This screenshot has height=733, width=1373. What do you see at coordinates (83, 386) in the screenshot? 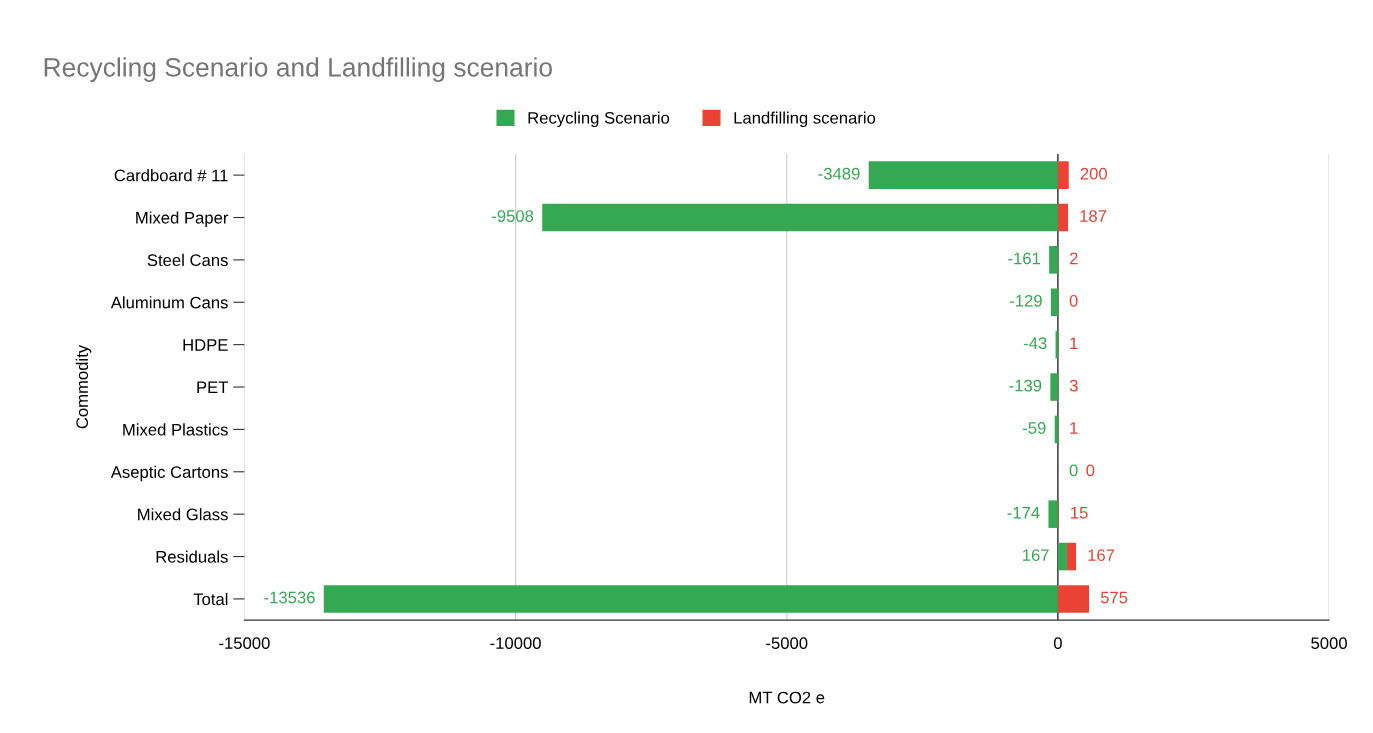
I see `y-axis-title: Commodity` at bounding box center [83, 386].